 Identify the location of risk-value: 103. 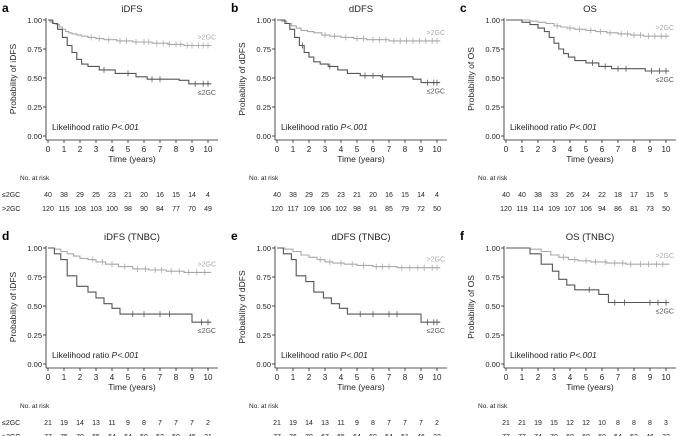
(96, 209).